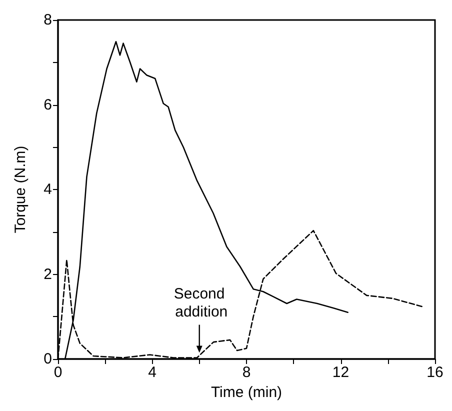  Describe the element at coordinates (48, 359) in the screenshot. I see `y-tick-label: 0` at that location.